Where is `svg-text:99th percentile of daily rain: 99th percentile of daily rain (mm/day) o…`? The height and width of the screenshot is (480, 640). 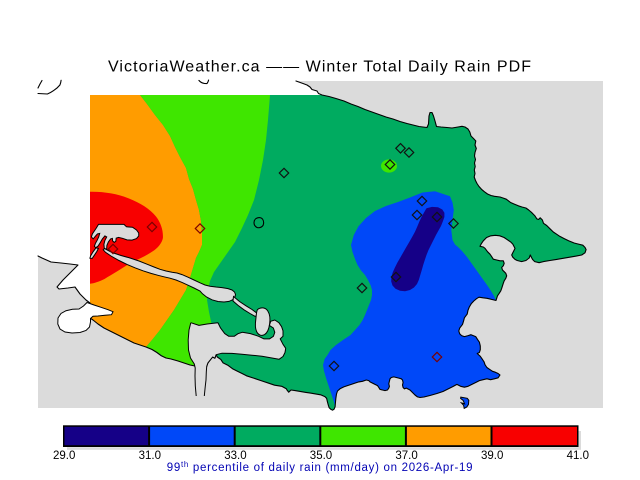
svg-text:99th percentile of daily rain: 99th percentile of daily rain (mm/day) o… is located at coordinates (320, 467).